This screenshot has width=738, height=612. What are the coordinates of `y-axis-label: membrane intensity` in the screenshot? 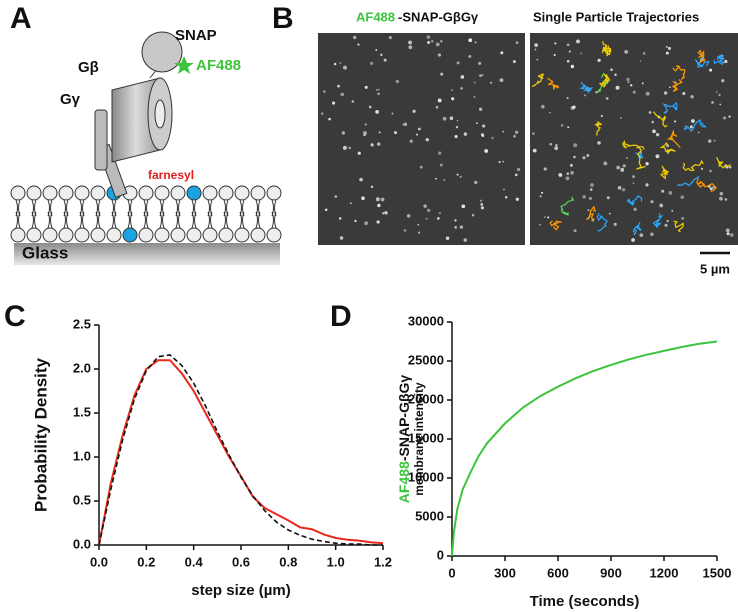 It's located at (419, 439).